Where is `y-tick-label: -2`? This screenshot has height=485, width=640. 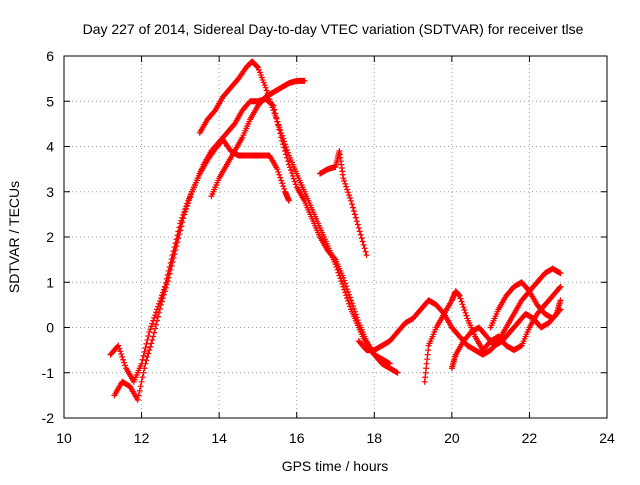
y-tick-label: -2 is located at coordinates (48, 418).